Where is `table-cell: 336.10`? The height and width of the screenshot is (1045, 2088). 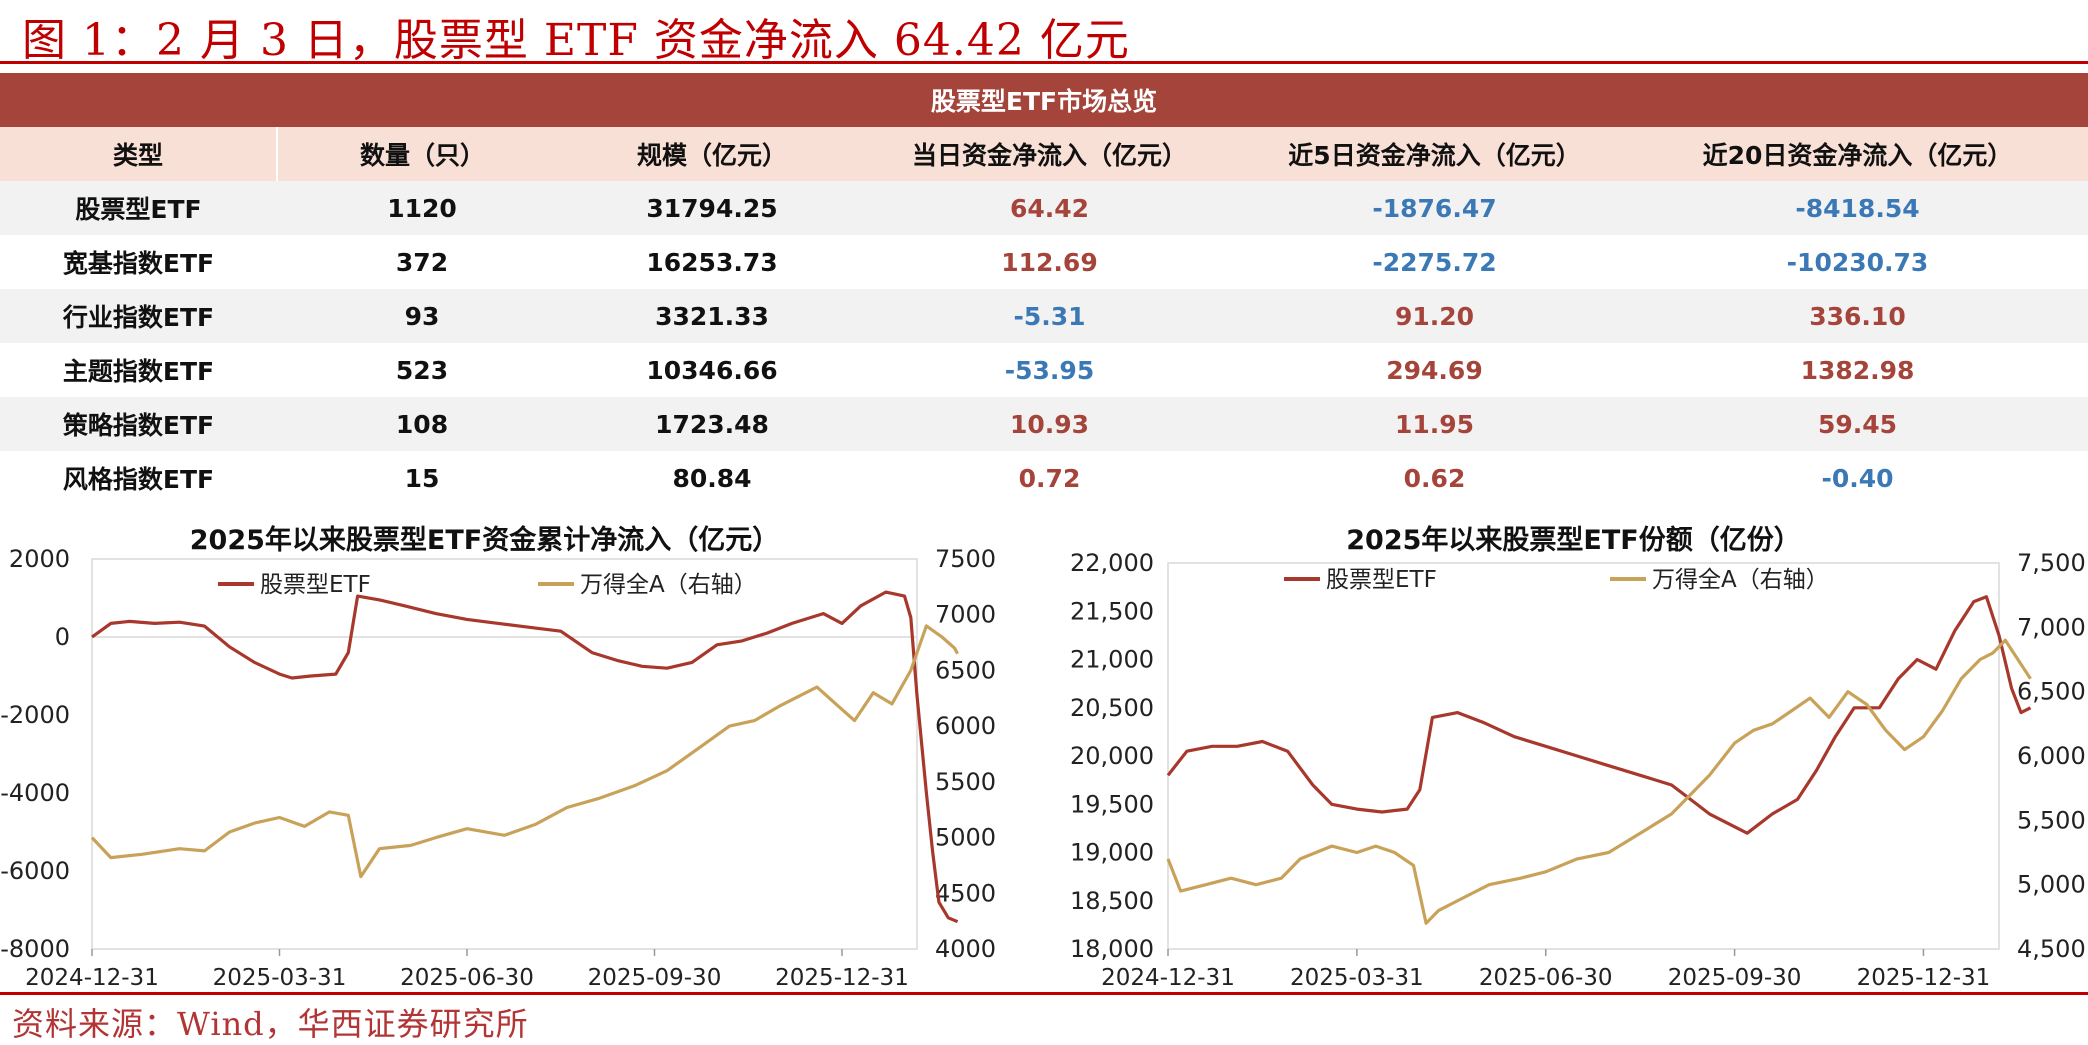
table-cell: 336.10 is located at coordinates (1857, 316).